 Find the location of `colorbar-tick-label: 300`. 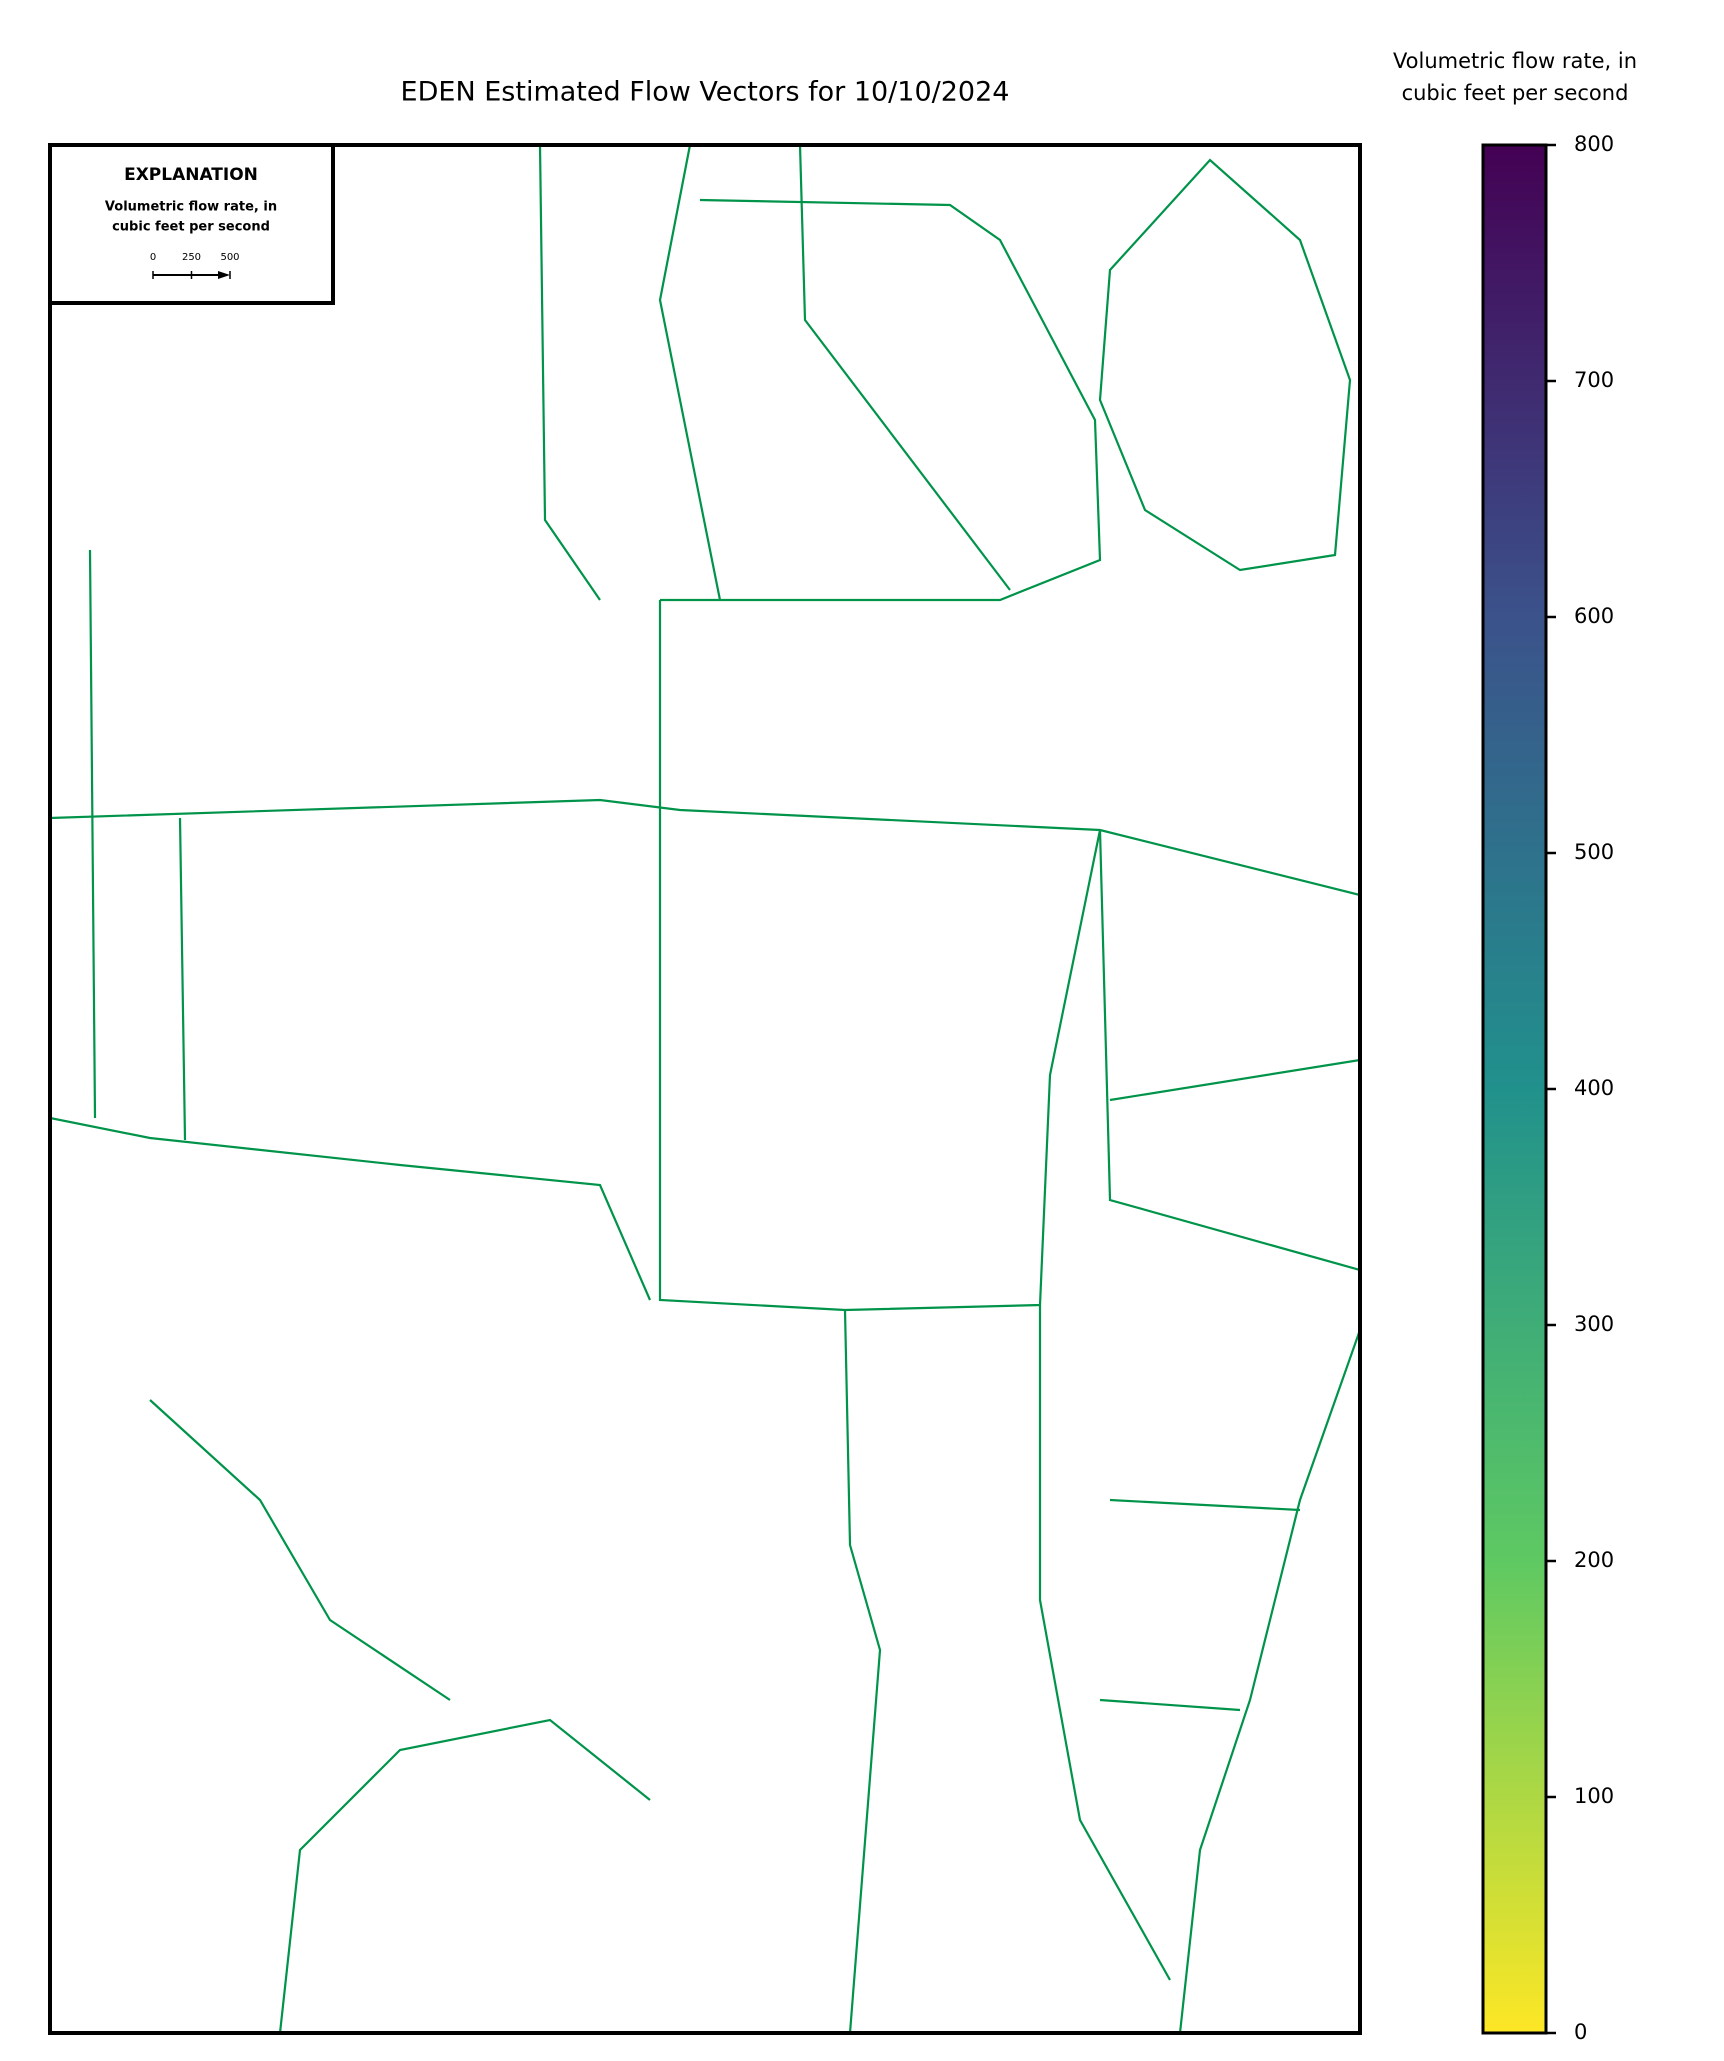

colorbar-tick-label: 300 is located at coordinates (1594, 1324).